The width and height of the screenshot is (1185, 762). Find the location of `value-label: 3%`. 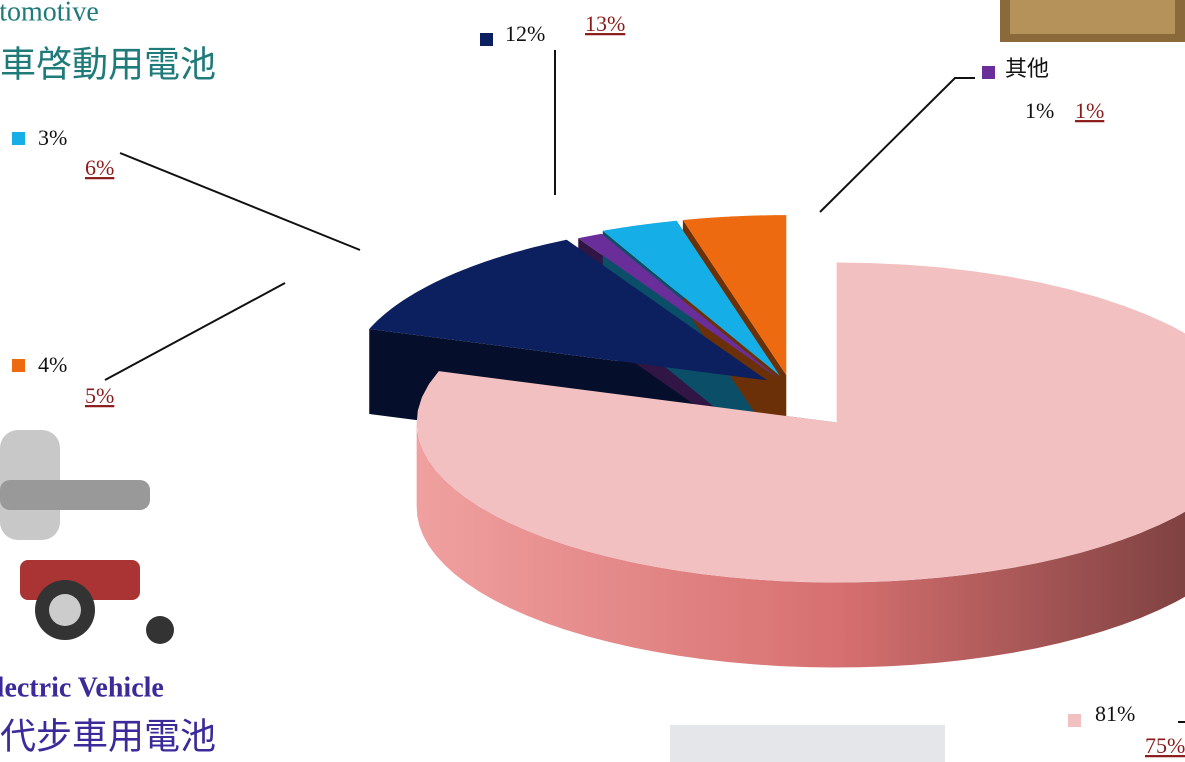

value-label: 3% is located at coordinates (52, 137).